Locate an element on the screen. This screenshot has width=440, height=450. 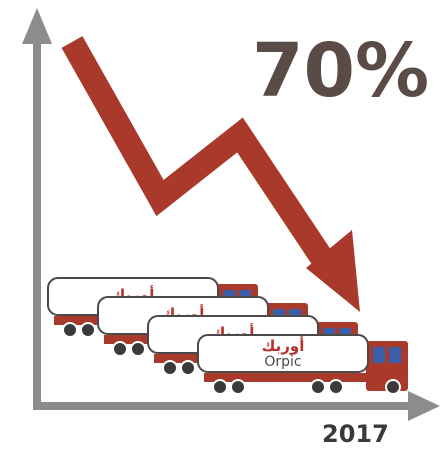
x-axis is located at coordinates (223, 406).